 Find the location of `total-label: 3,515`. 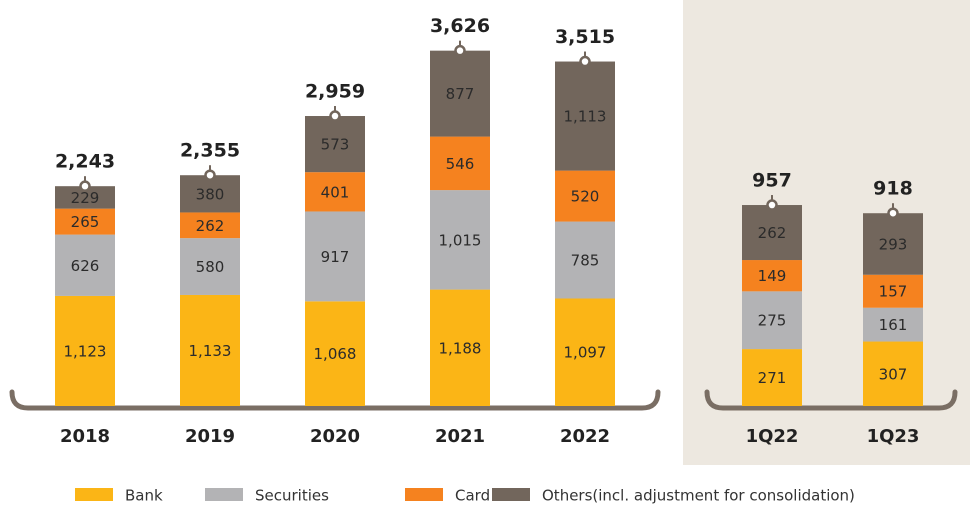

total-label: 3,515 is located at coordinates (585, 37).